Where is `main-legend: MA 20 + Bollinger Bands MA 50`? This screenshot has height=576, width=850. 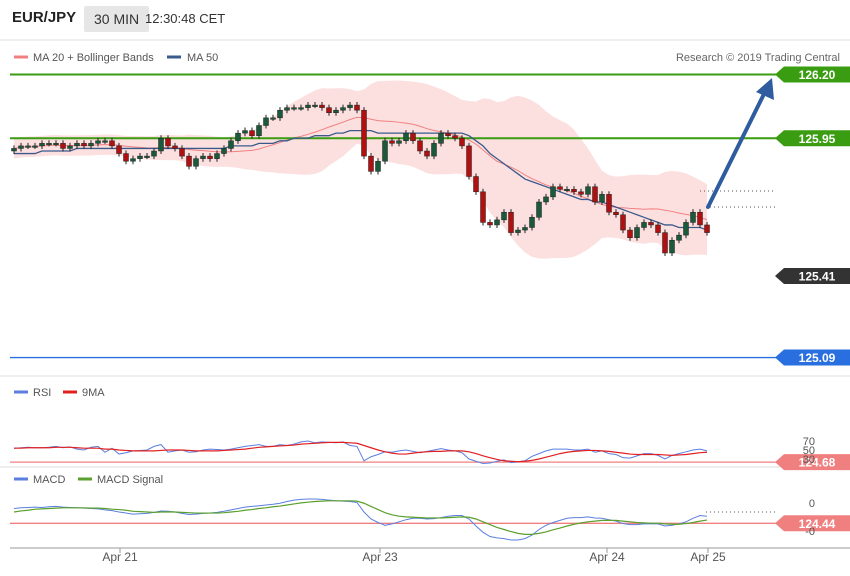
main-legend: MA 20 + Bollinger Bands MA 50 is located at coordinates (116, 58).